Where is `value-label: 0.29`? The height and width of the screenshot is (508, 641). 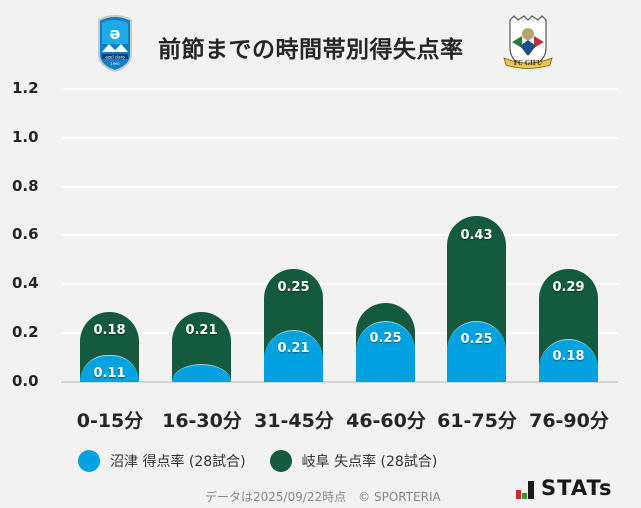 value-label: 0.29 is located at coordinates (568, 287).